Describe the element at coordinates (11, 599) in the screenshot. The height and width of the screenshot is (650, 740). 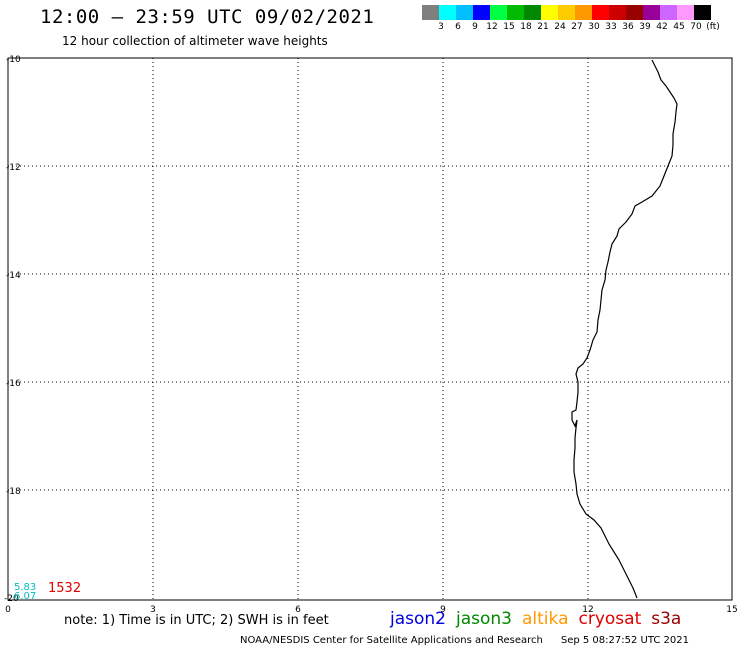
I see `y-tick-label: -20` at that location.